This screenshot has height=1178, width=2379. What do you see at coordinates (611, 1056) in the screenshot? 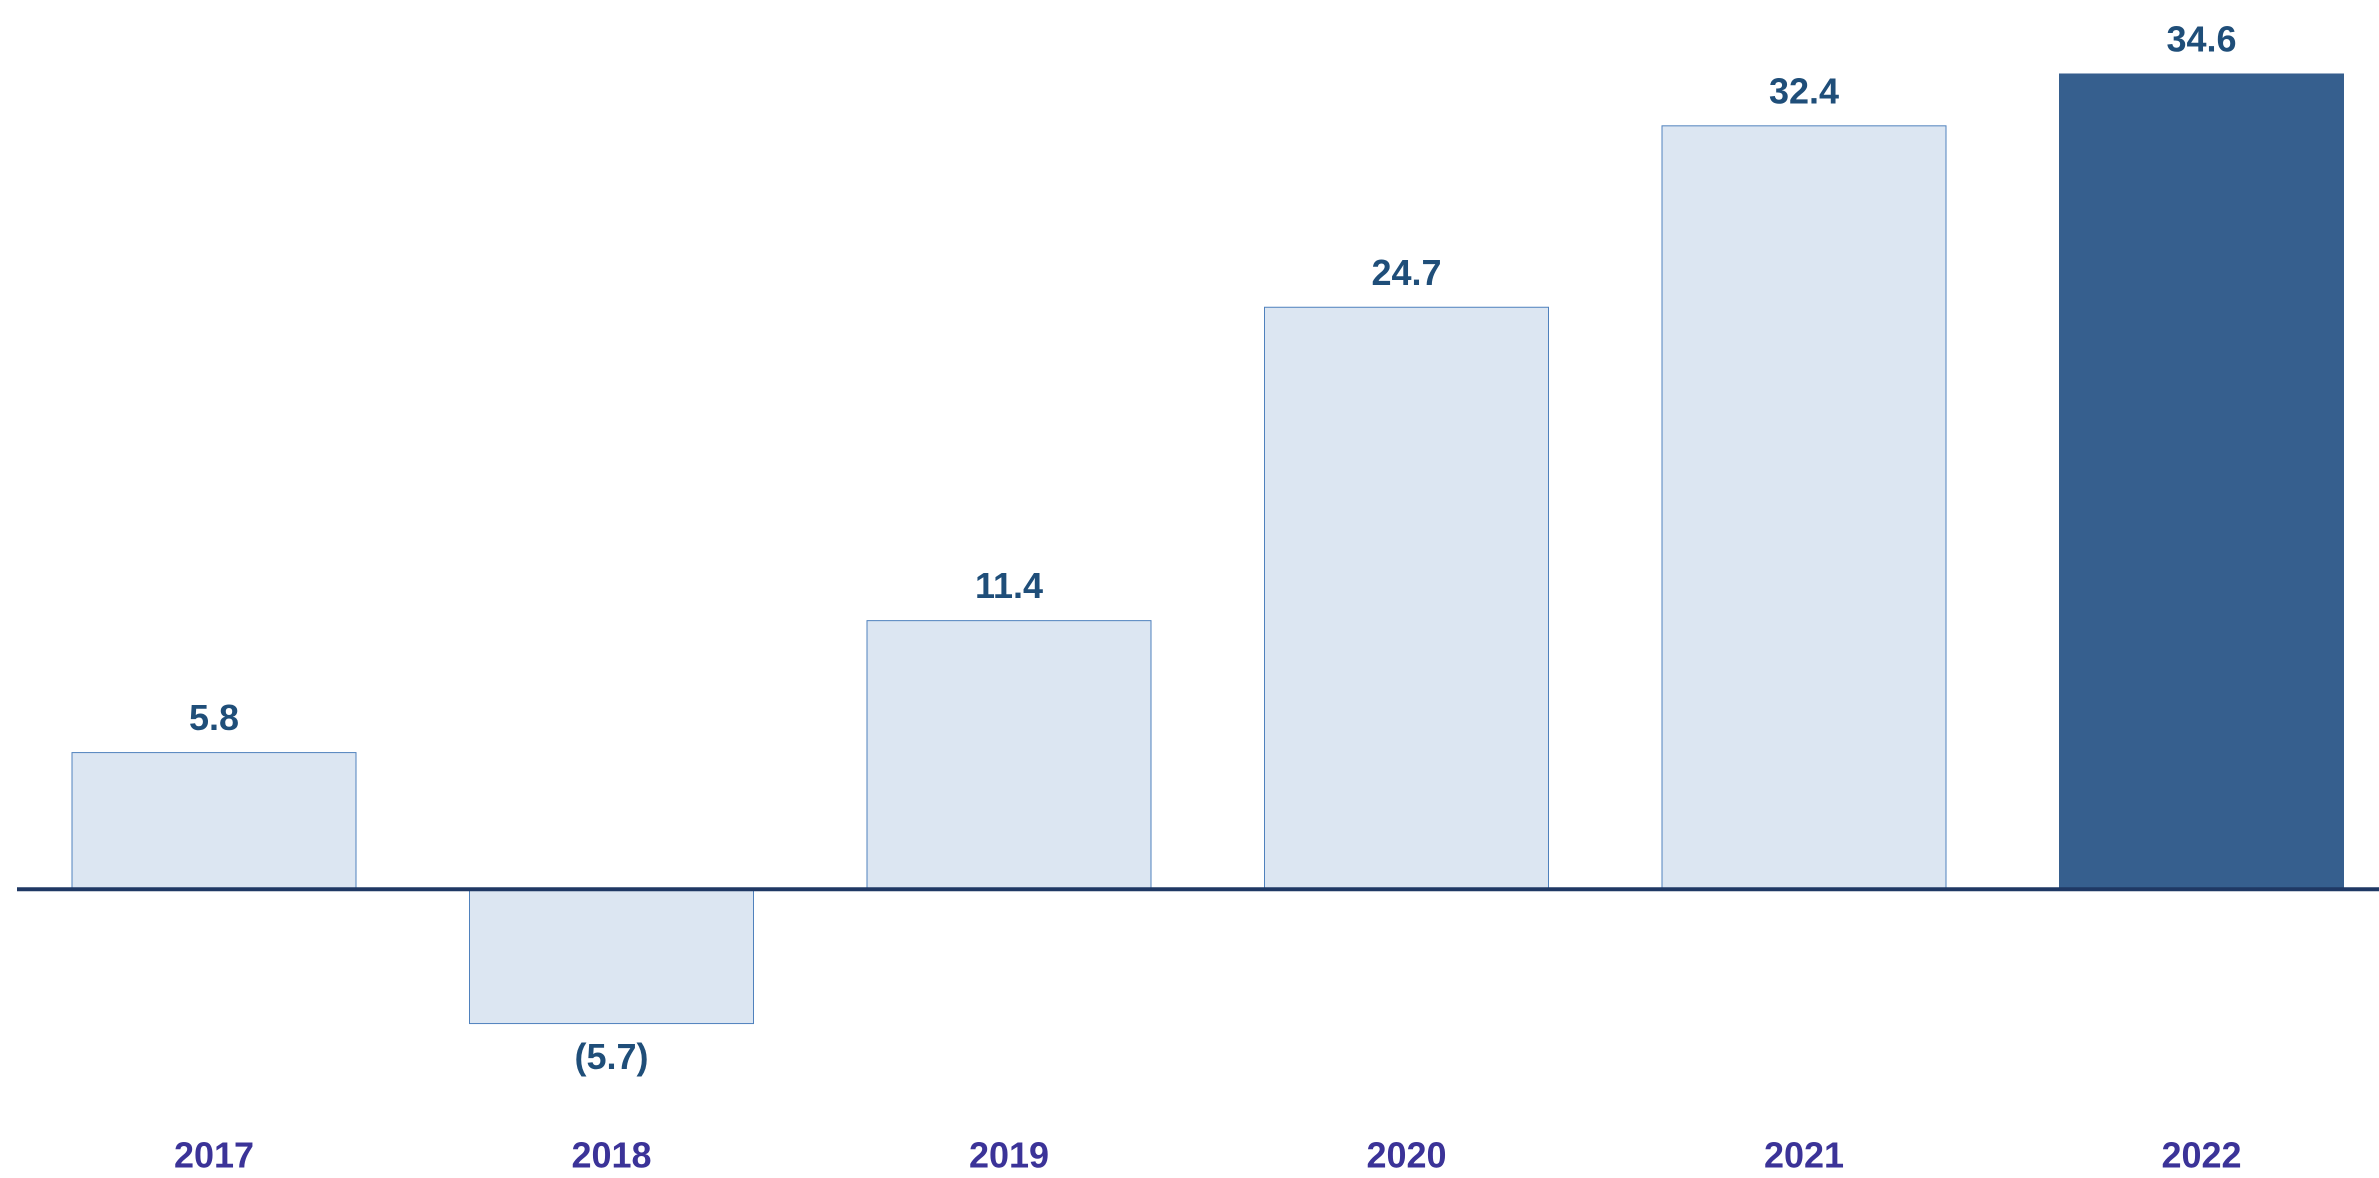
I see `value-label: (5.7)` at bounding box center [611, 1056].